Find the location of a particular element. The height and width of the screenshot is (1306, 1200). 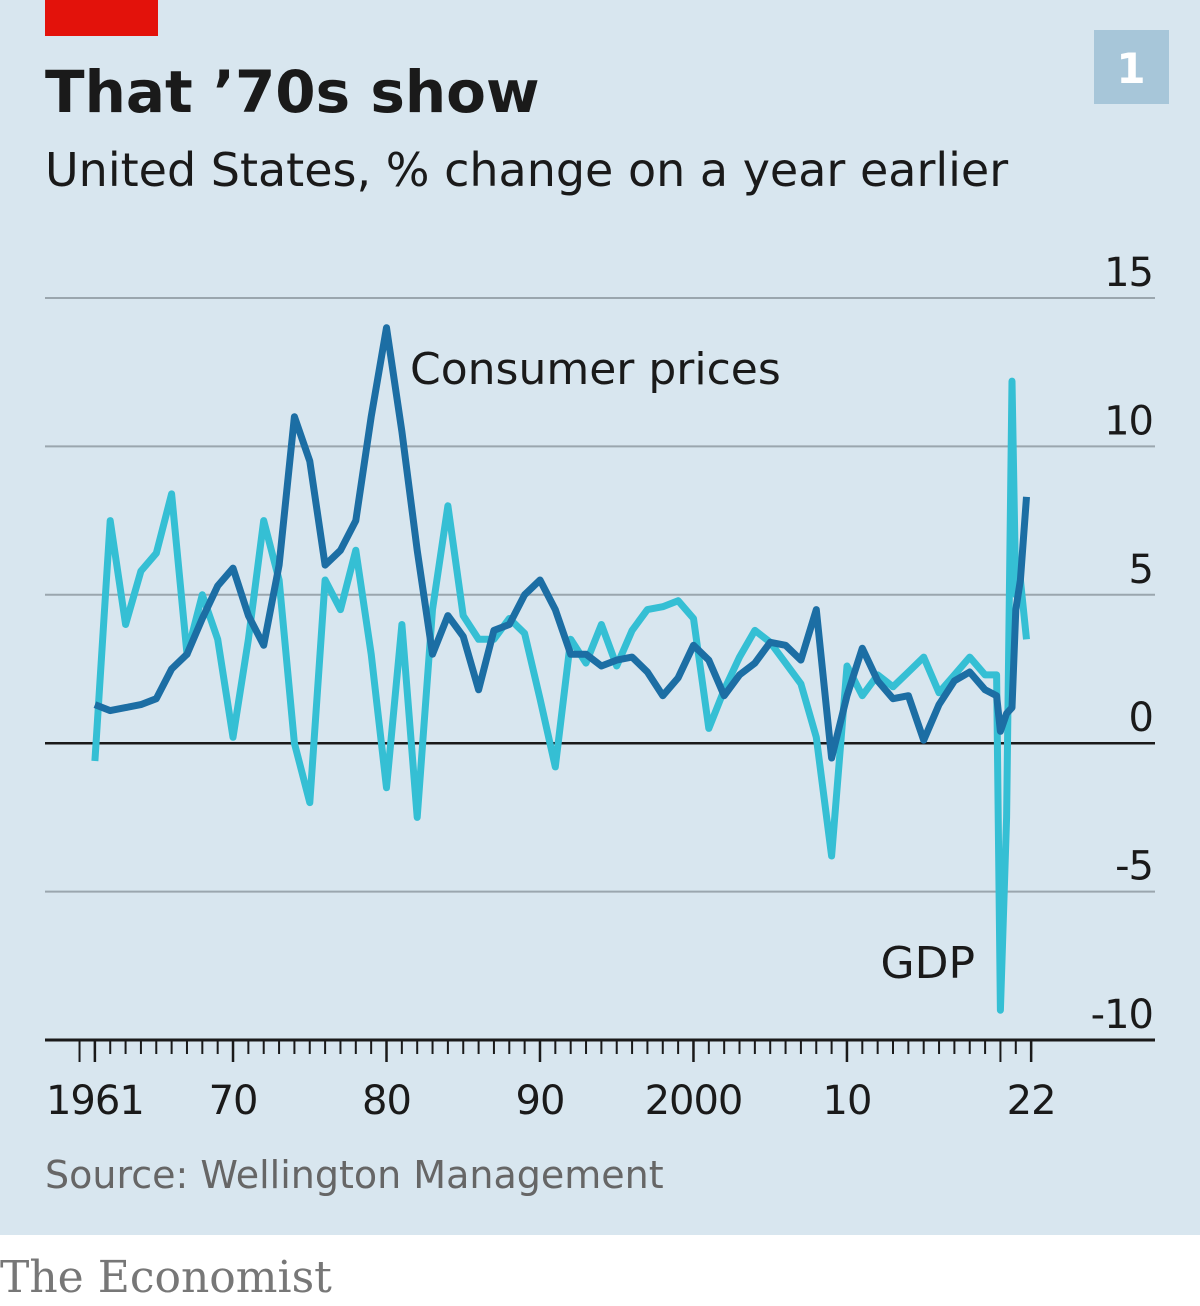

y-tick-label: -5 is located at coordinates (1134, 867).